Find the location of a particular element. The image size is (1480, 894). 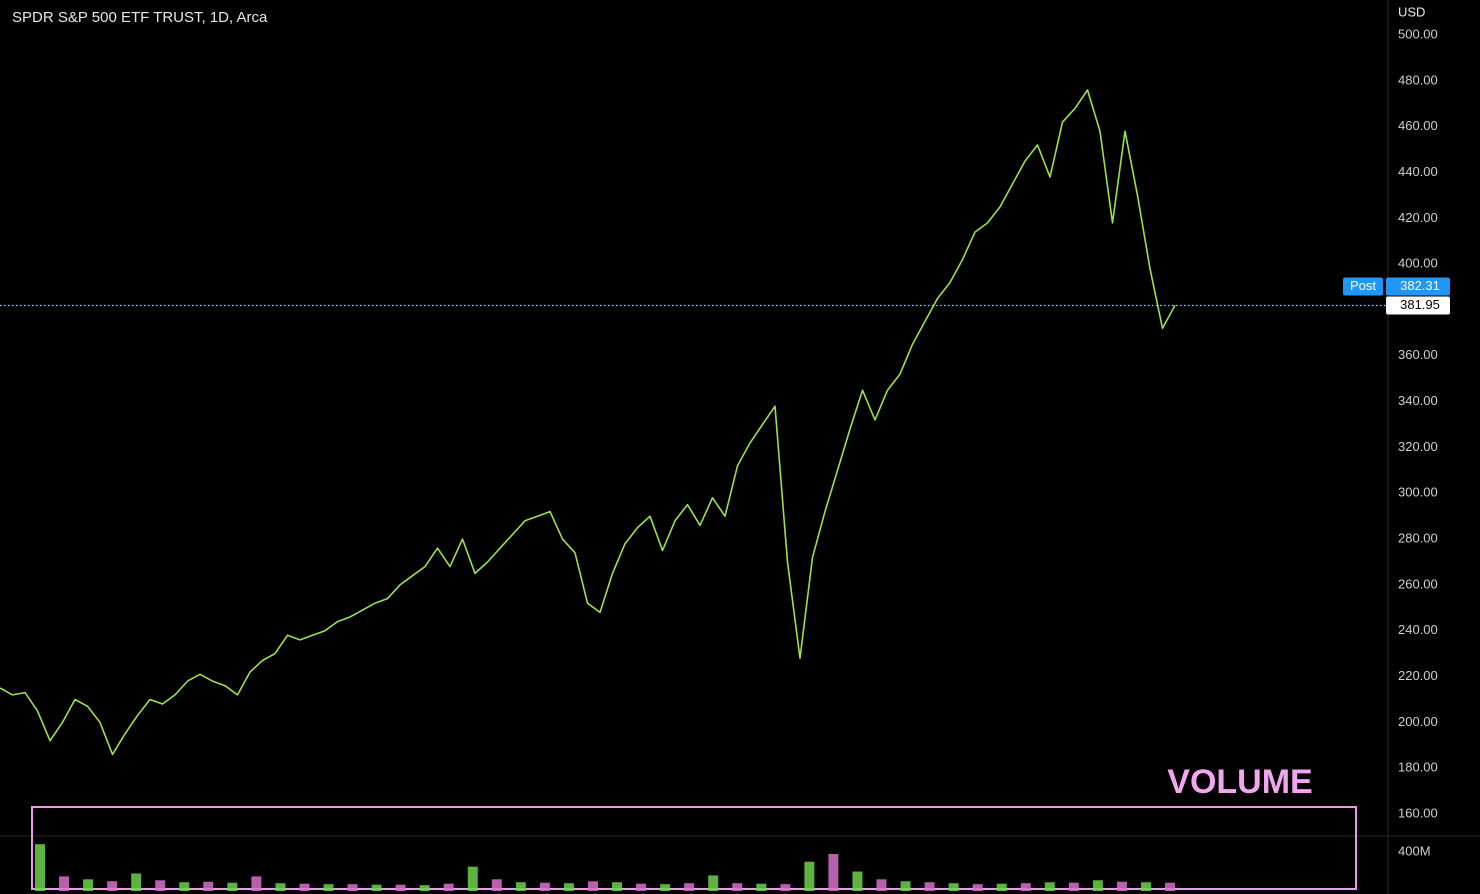

last-price-label: 381.95 is located at coordinates (1420, 304).